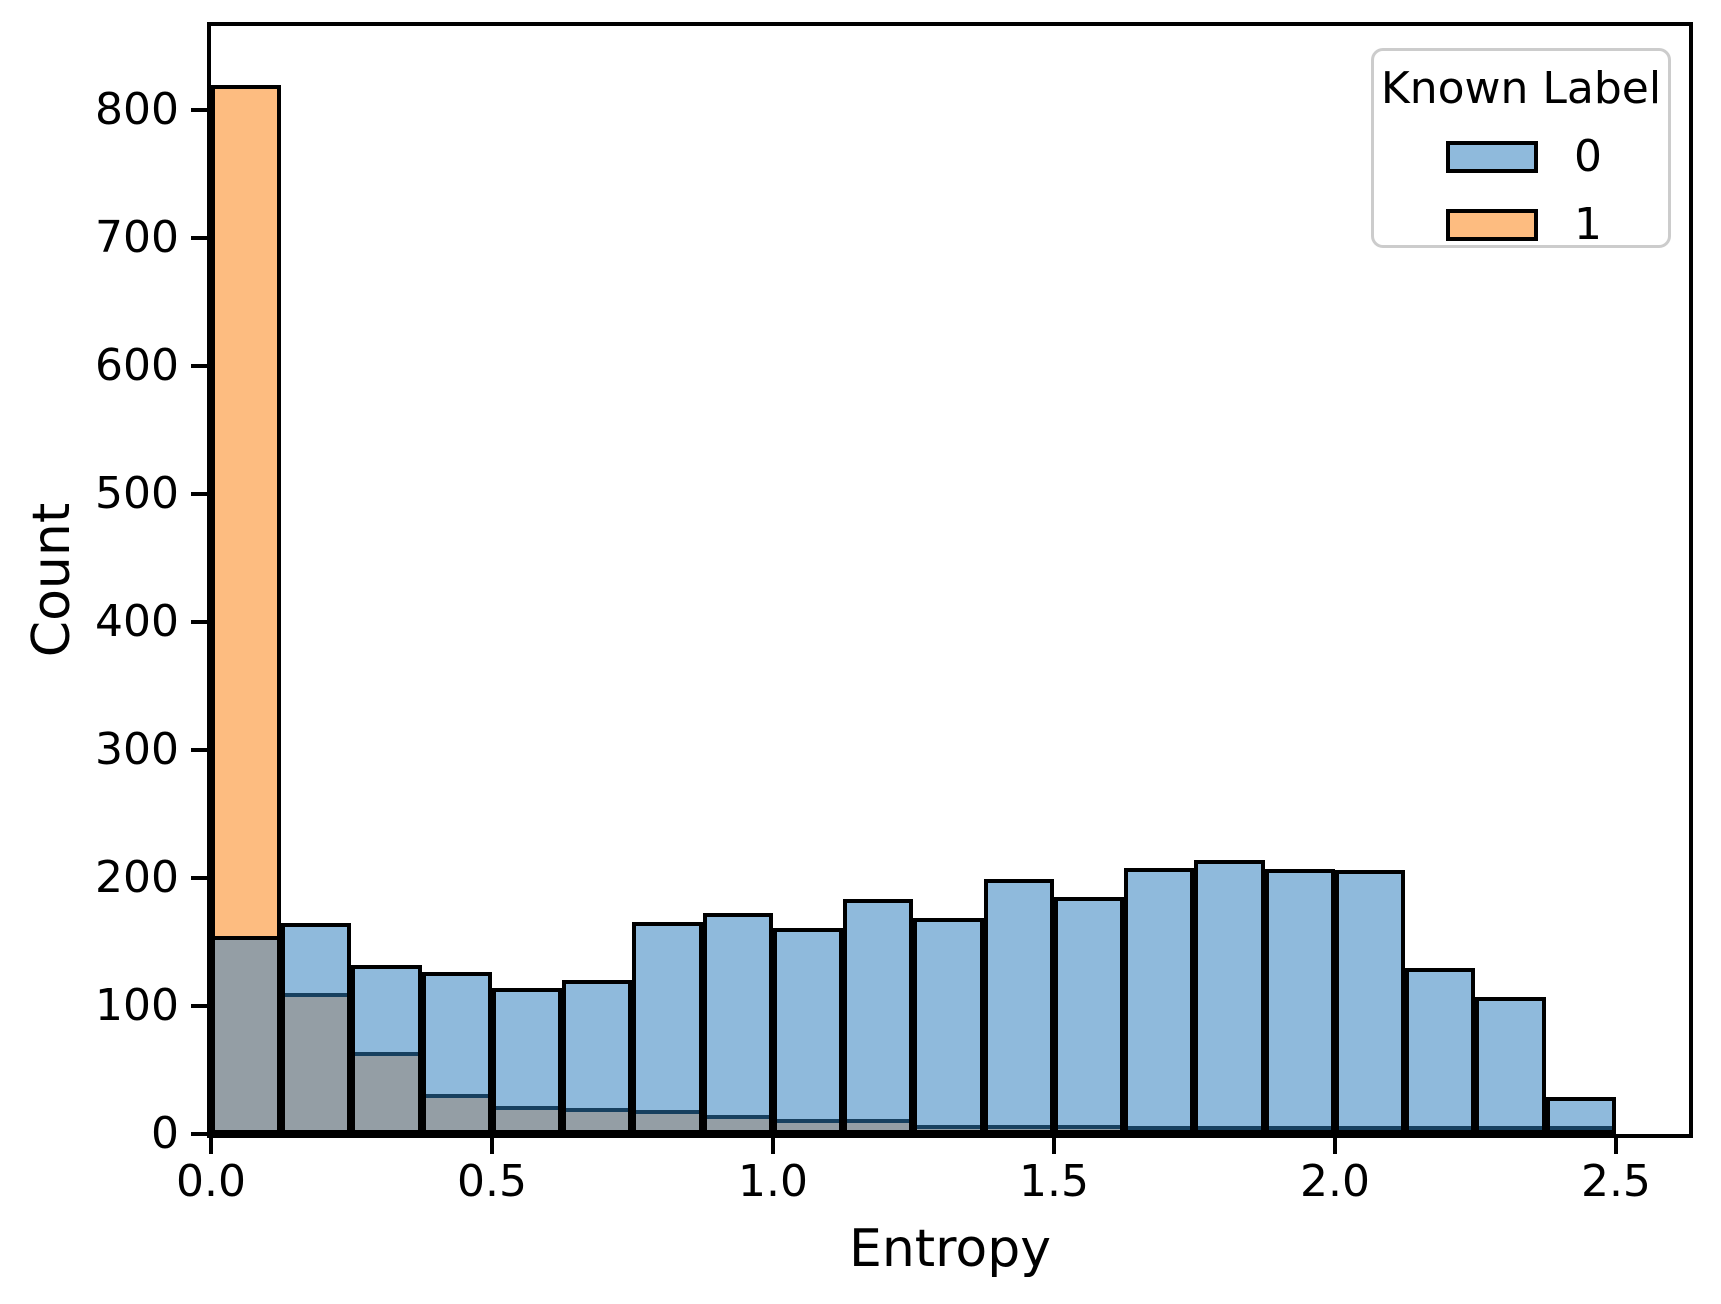  What do you see at coordinates (1229, 997) in the screenshot?
I see `histogram-bar-bin14` at bounding box center [1229, 997].